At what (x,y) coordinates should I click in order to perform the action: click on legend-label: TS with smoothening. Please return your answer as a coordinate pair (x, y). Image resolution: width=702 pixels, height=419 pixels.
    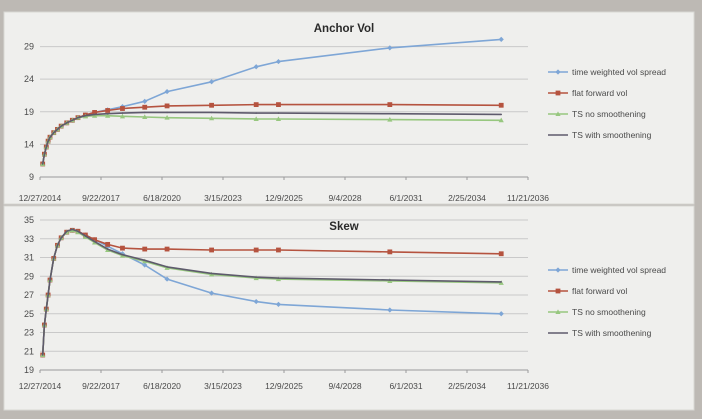
    Looking at the image, I should click on (612, 333).